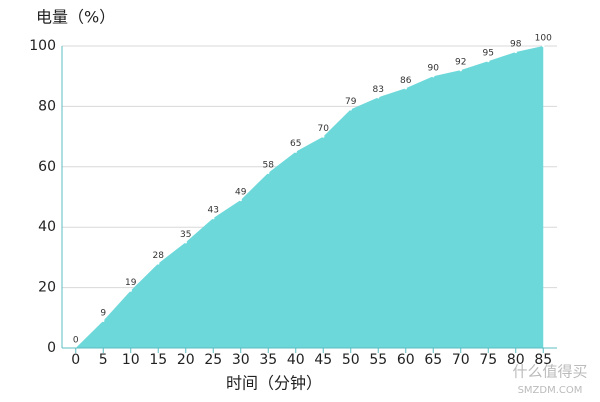 Image resolution: width=600 pixels, height=402 pixels. What do you see at coordinates (296, 360) in the screenshot?
I see `x-tick-label: 40` at bounding box center [296, 360].